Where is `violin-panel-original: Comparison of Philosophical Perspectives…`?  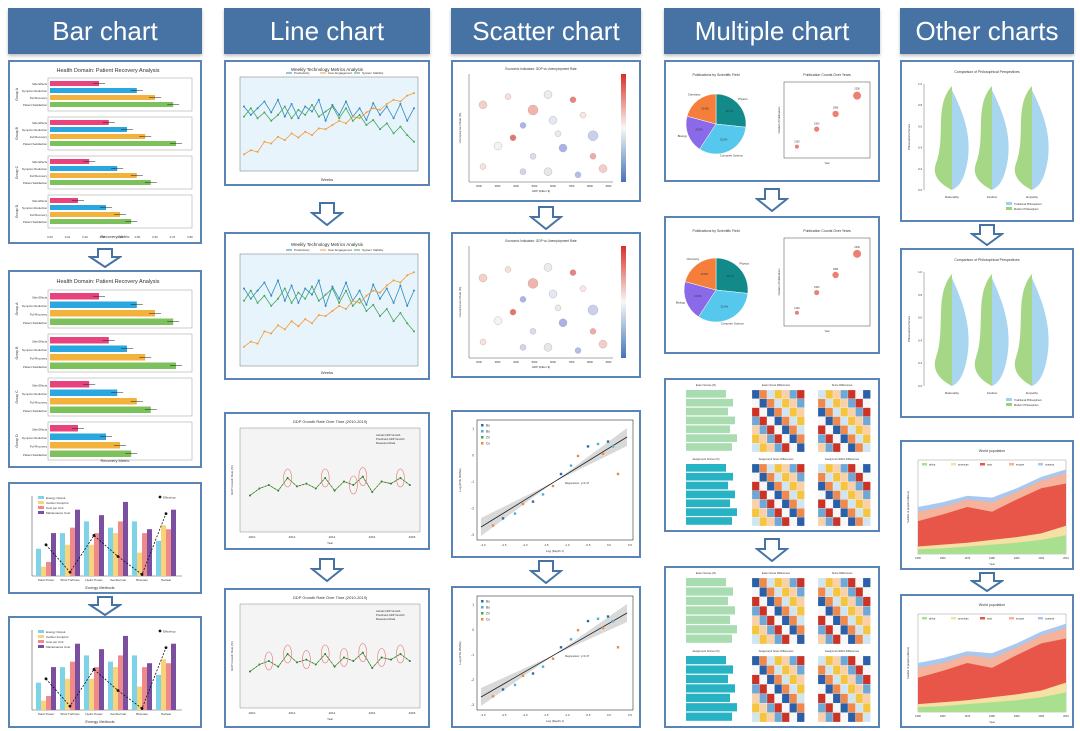
violin-panel-original: Comparison of Philosophical Perspectives… is located at coordinates (987, 141).